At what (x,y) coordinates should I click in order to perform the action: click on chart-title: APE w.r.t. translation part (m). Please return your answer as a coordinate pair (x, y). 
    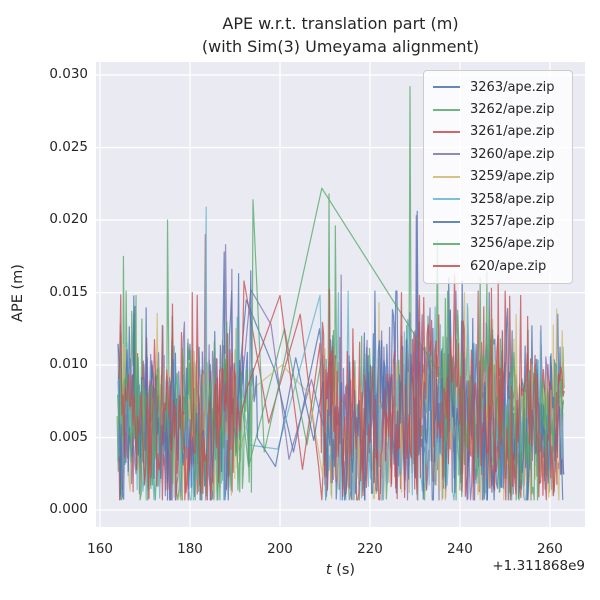
    Looking at the image, I should click on (340, 23).